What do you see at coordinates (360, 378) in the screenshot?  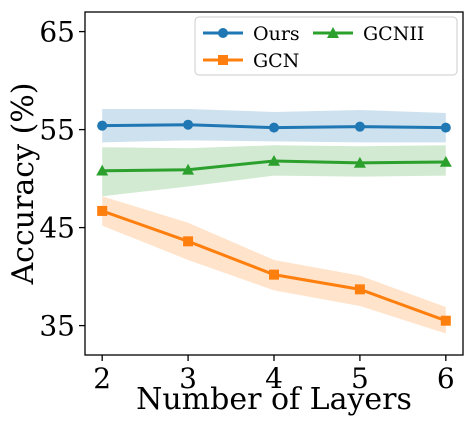 I see `x-tick-label-5: 5` at bounding box center [360, 378].